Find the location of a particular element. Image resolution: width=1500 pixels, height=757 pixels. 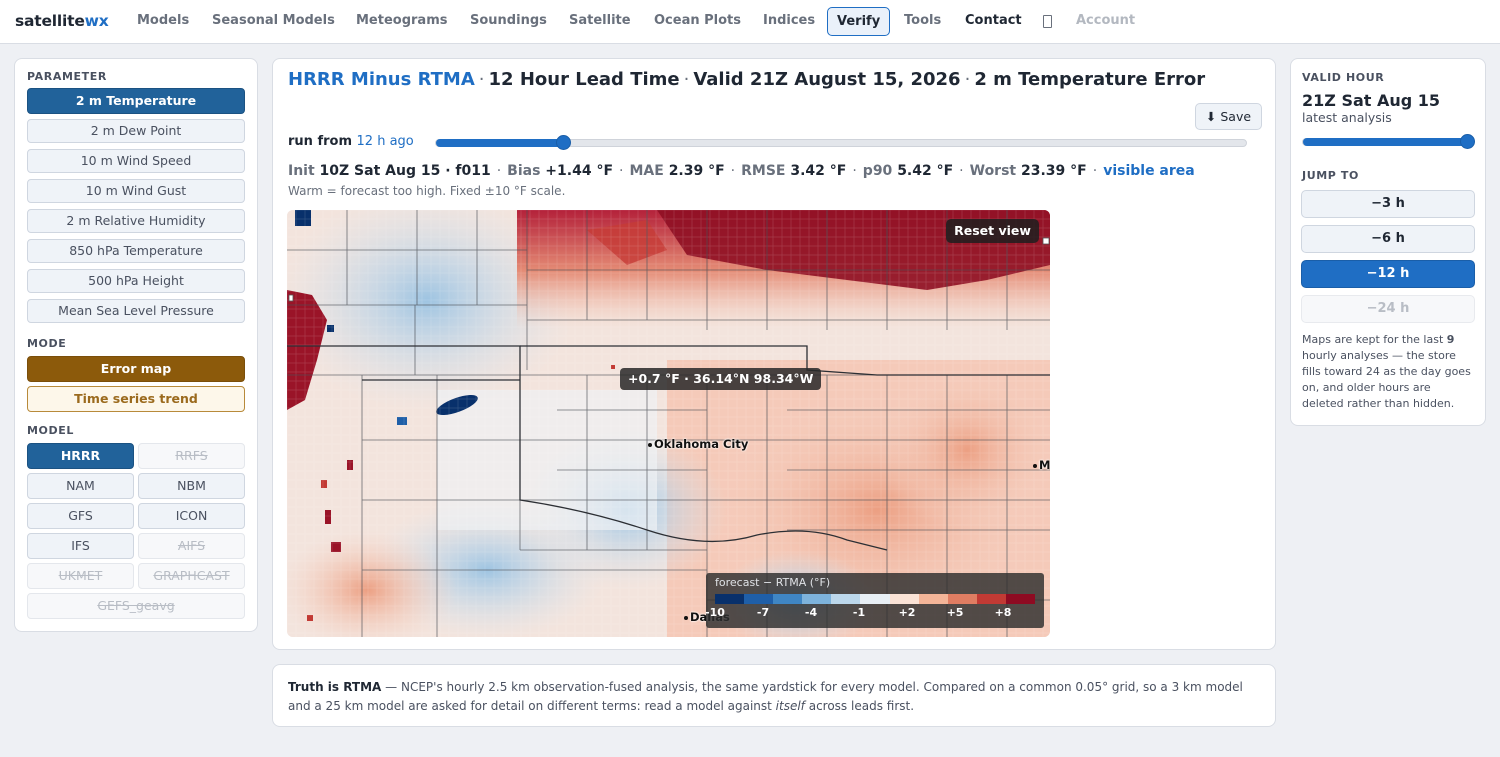

nav-indices: Indices is located at coordinates (789, 20).